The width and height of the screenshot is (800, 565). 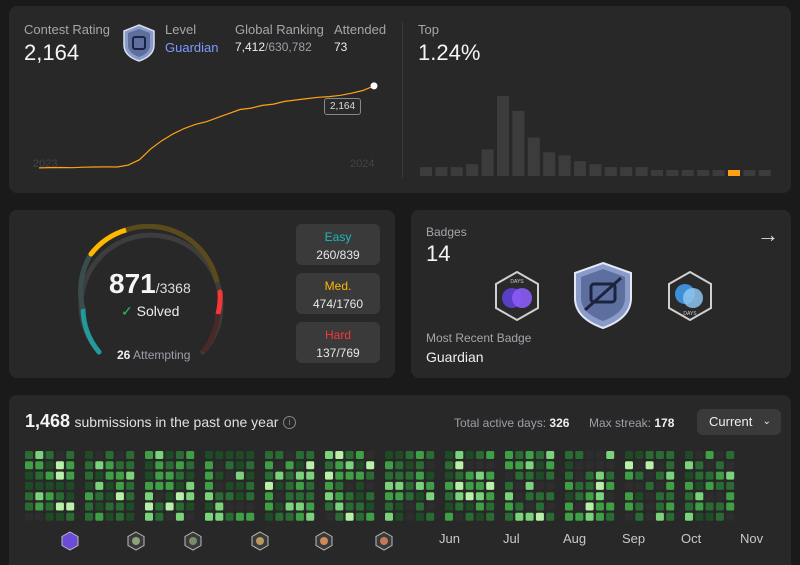 What do you see at coordinates (603, 296) in the screenshot?
I see `guardian-badge-icon` at bounding box center [603, 296].